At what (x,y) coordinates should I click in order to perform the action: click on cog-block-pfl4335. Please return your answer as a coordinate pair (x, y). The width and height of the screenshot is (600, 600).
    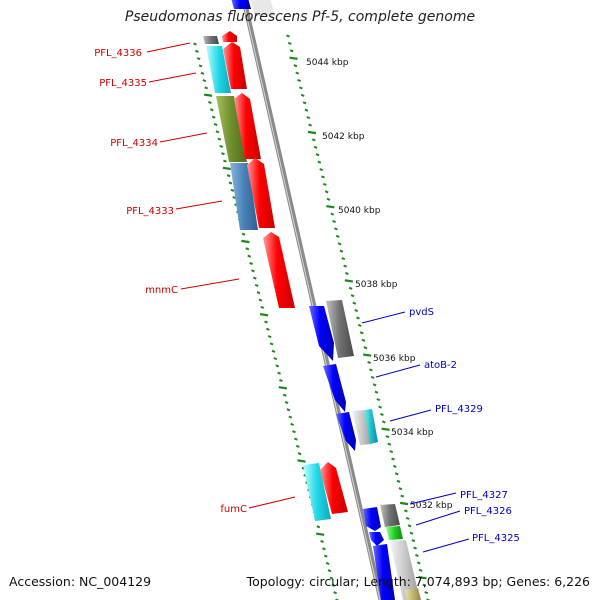
    Looking at the image, I should click on (218, 69).